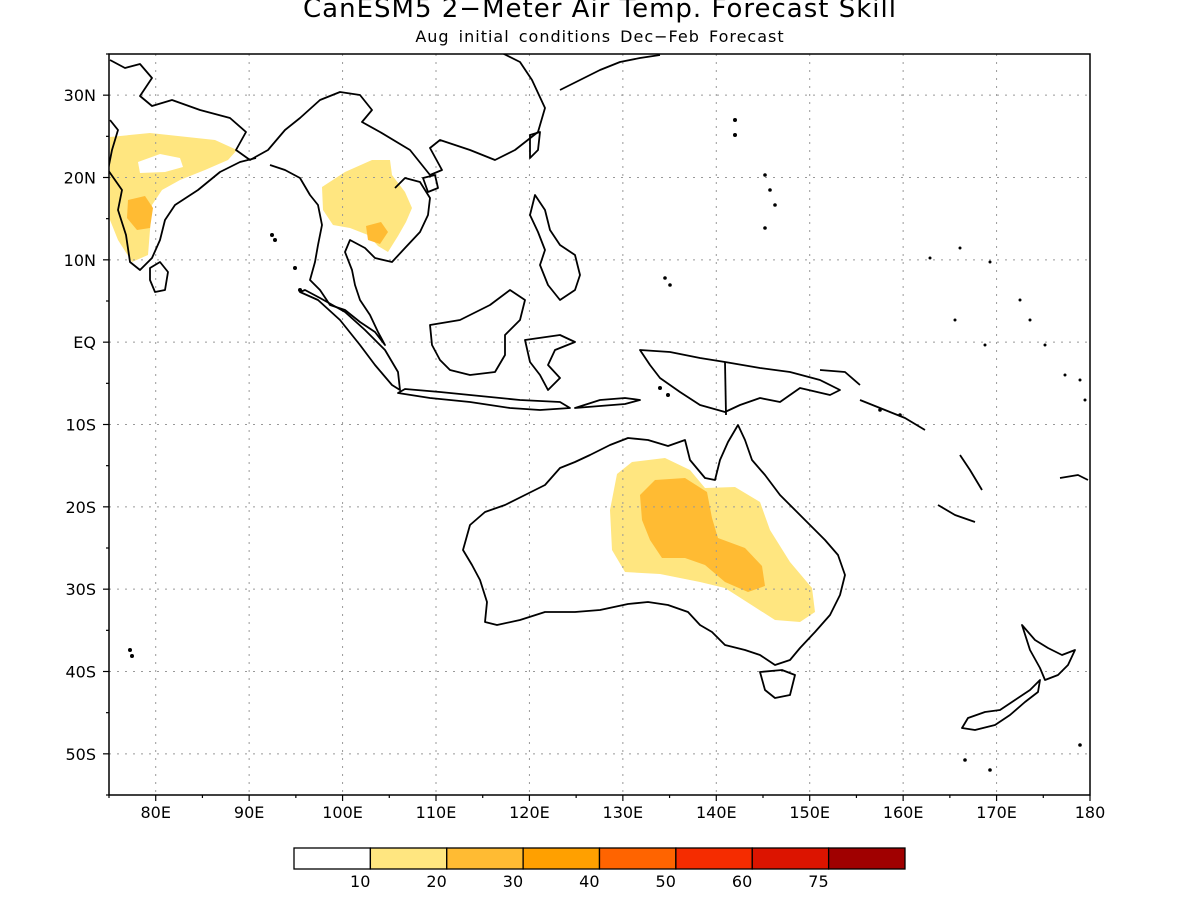 The width and height of the screenshot is (1200, 900). What do you see at coordinates (477, 332) in the screenshot?
I see `coastline-borneo` at bounding box center [477, 332].